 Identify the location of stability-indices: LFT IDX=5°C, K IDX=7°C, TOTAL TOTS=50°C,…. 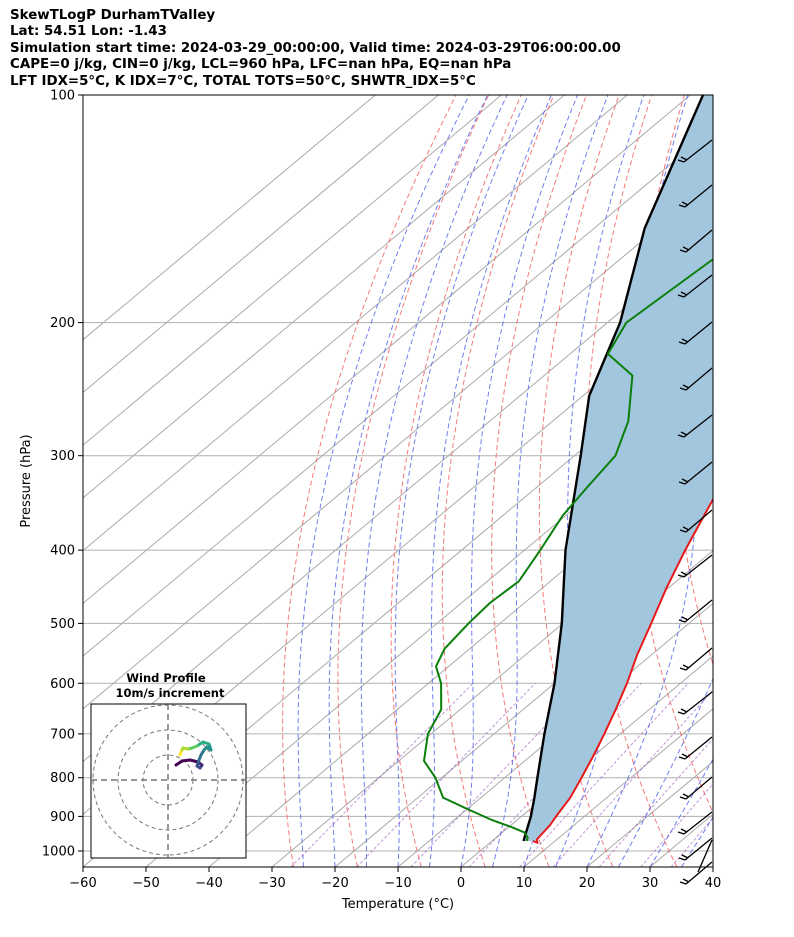
(243, 81).